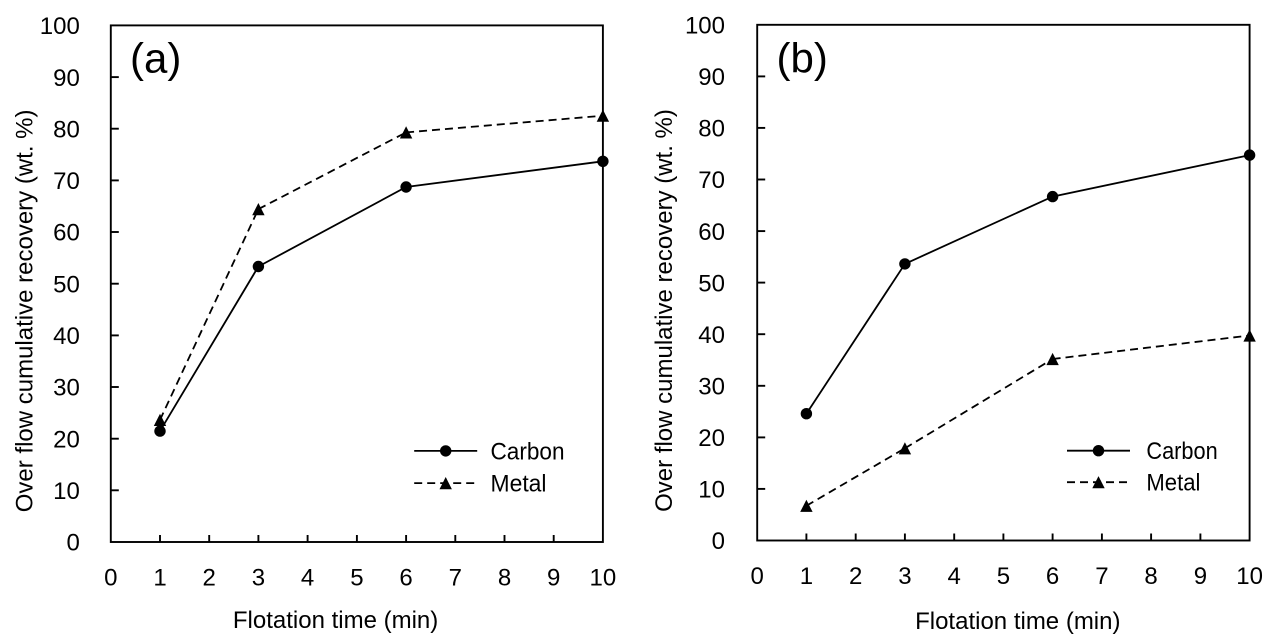 The height and width of the screenshot is (642, 1275). What do you see at coordinates (802, 57) in the screenshot?
I see `svg-text: (b)` at bounding box center [802, 57].